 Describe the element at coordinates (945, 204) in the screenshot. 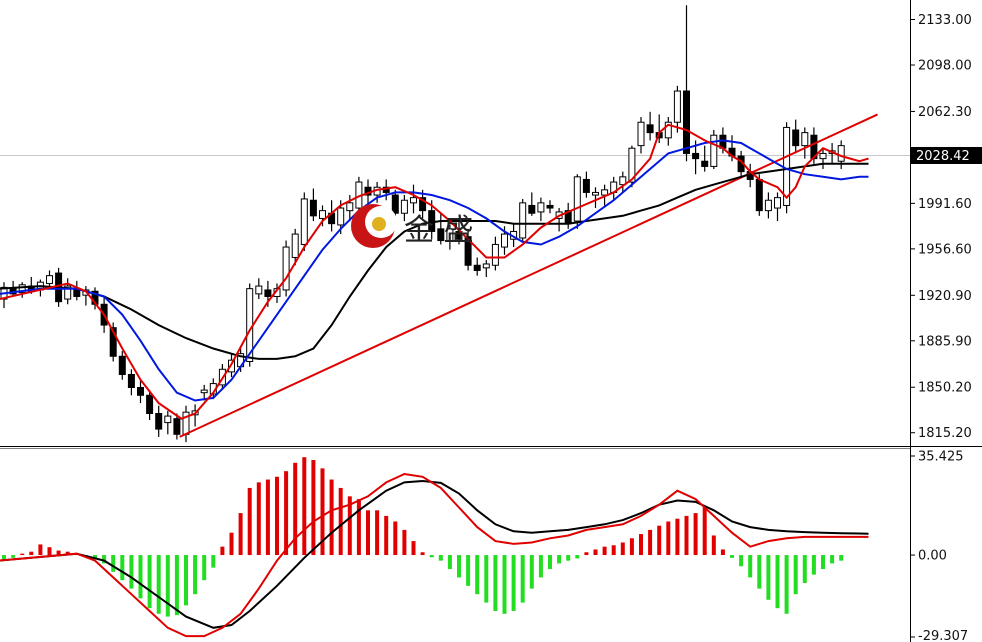

I see `price-tick-label: 1991.60` at that location.